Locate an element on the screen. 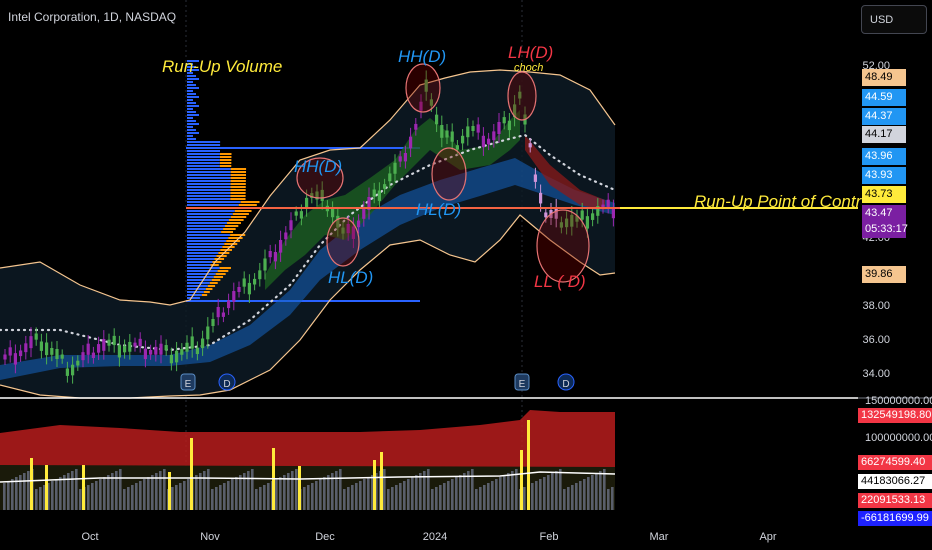  run-up-poc-label: Run-Up Point of Contr is located at coordinates (778, 201).